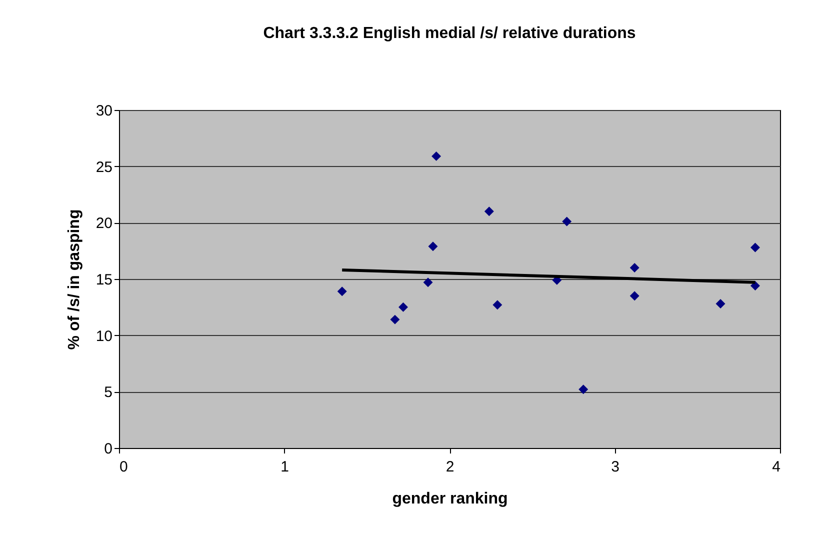  I want to click on y-tick-label: 15, so click(104, 280).